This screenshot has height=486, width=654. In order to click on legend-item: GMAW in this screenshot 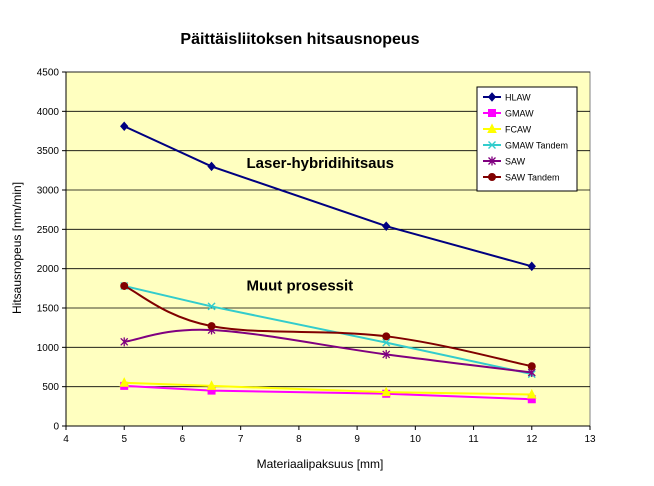, I will do `click(508, 114)`.